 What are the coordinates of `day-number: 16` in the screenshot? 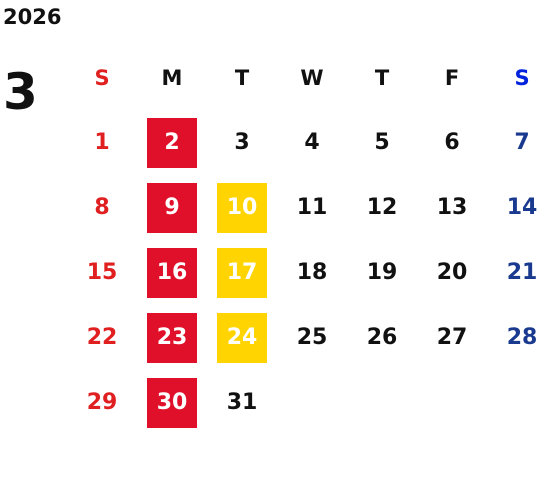 It's located at (172, 272).